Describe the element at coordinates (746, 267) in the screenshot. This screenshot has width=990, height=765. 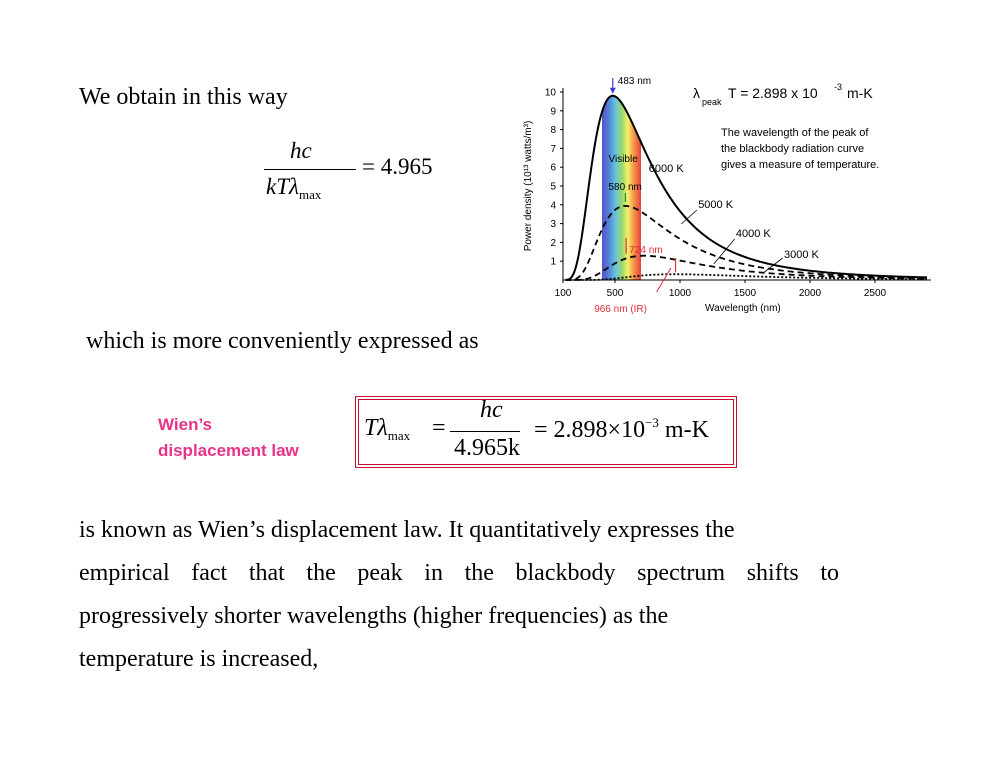
I see `curve-4000k` at that location.